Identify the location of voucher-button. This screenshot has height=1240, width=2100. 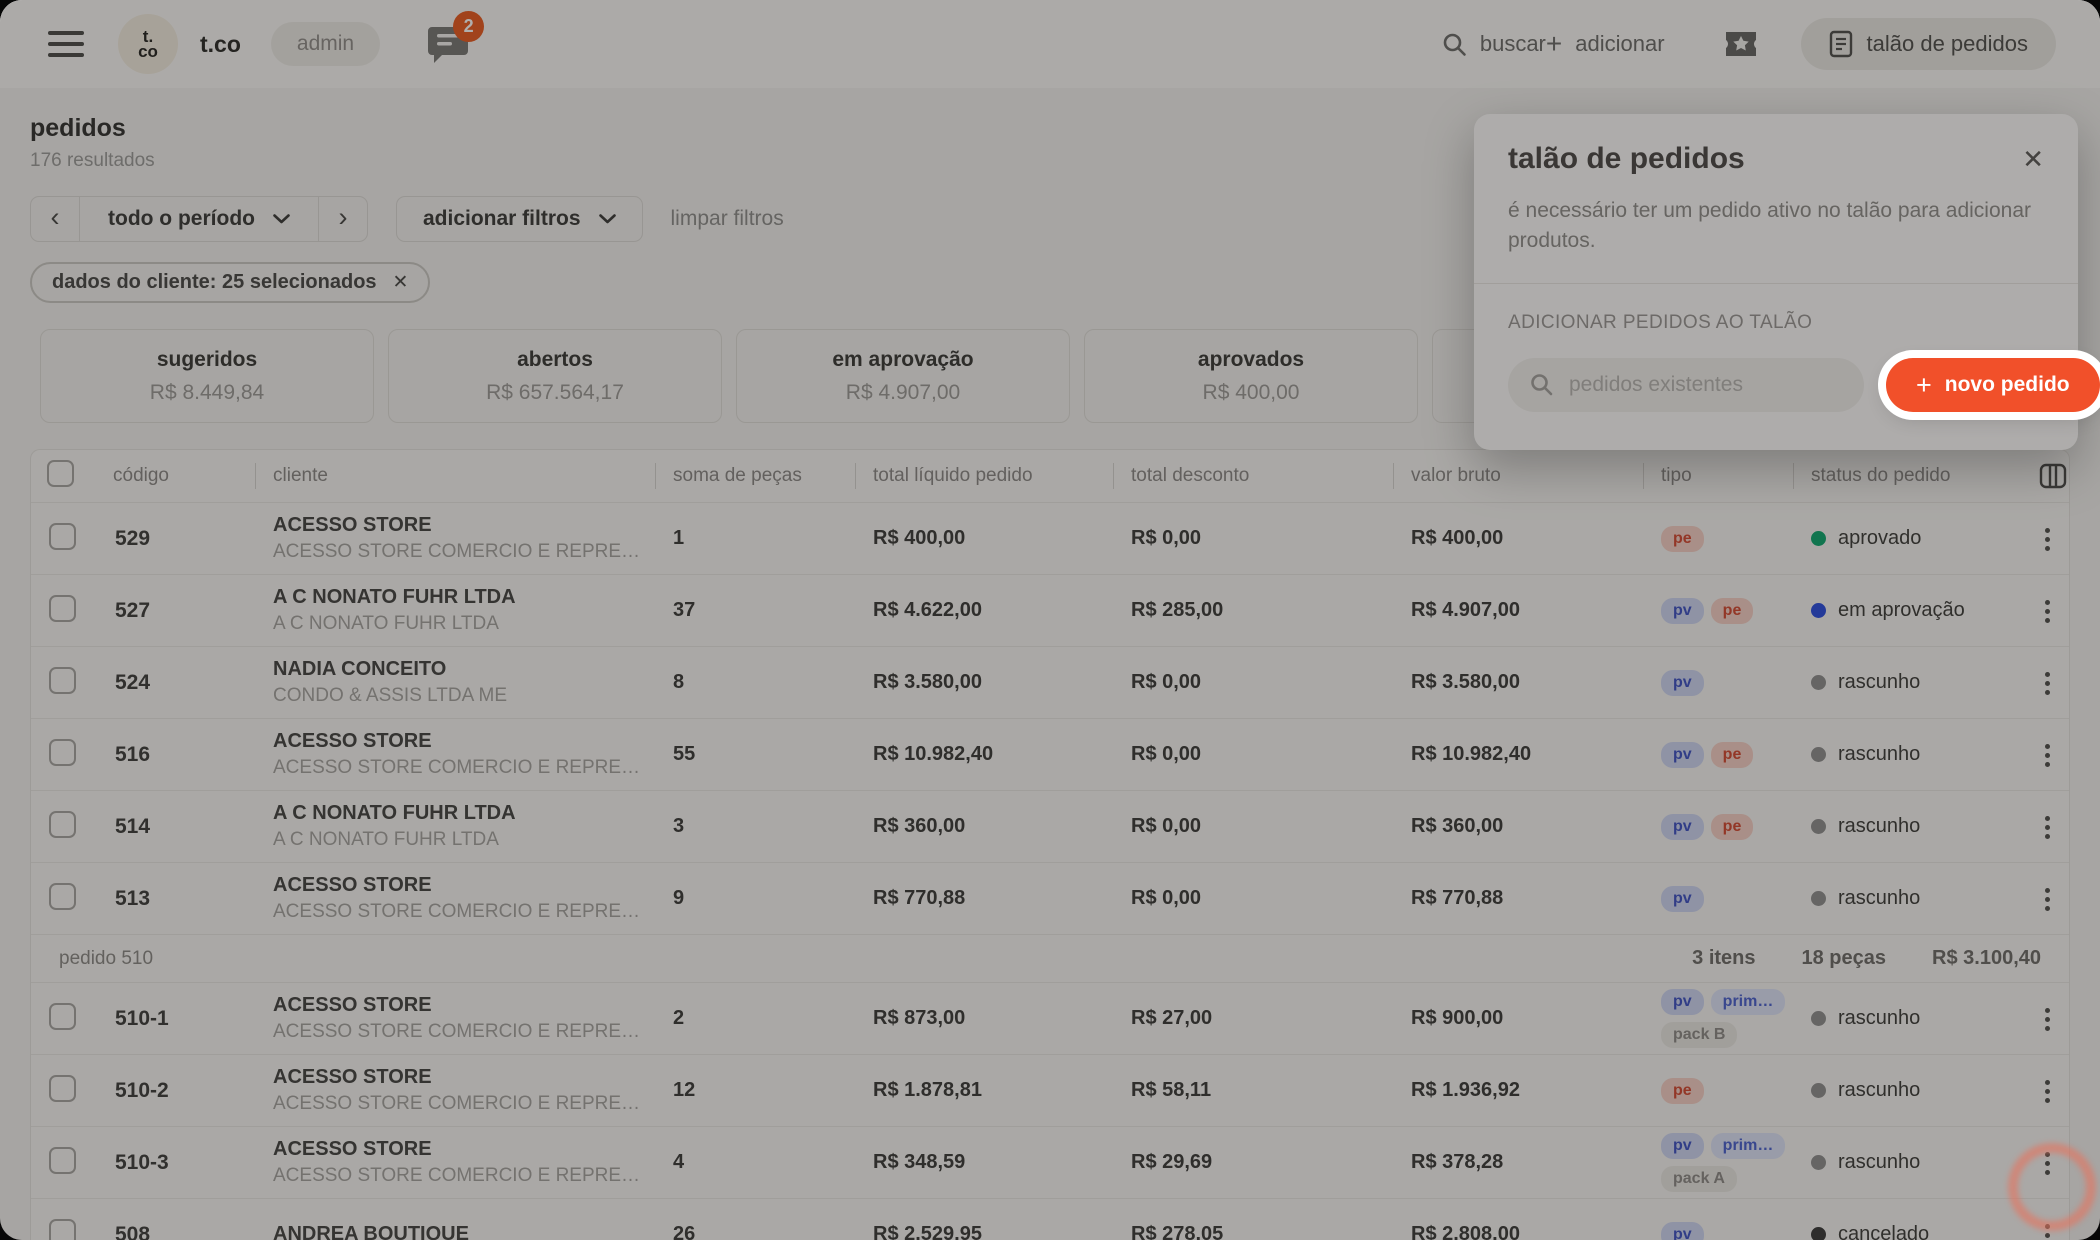
(1741, 44).